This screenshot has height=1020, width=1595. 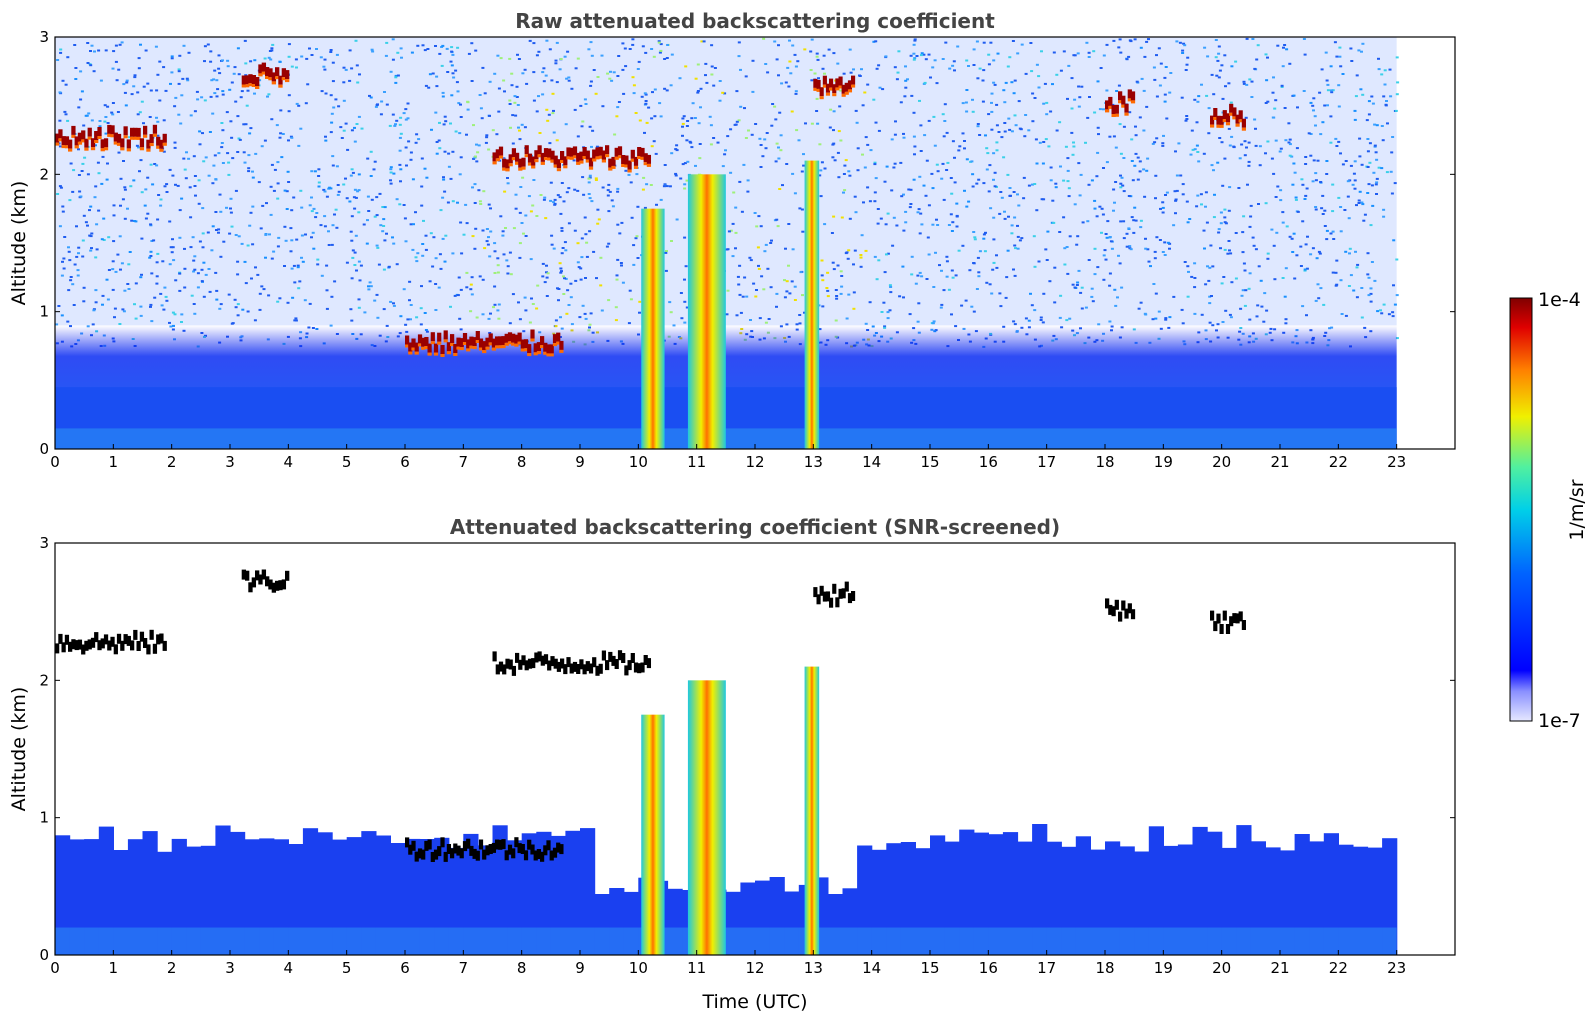 I want to click on x-tick-label: 5, so click(x=347, y=462).